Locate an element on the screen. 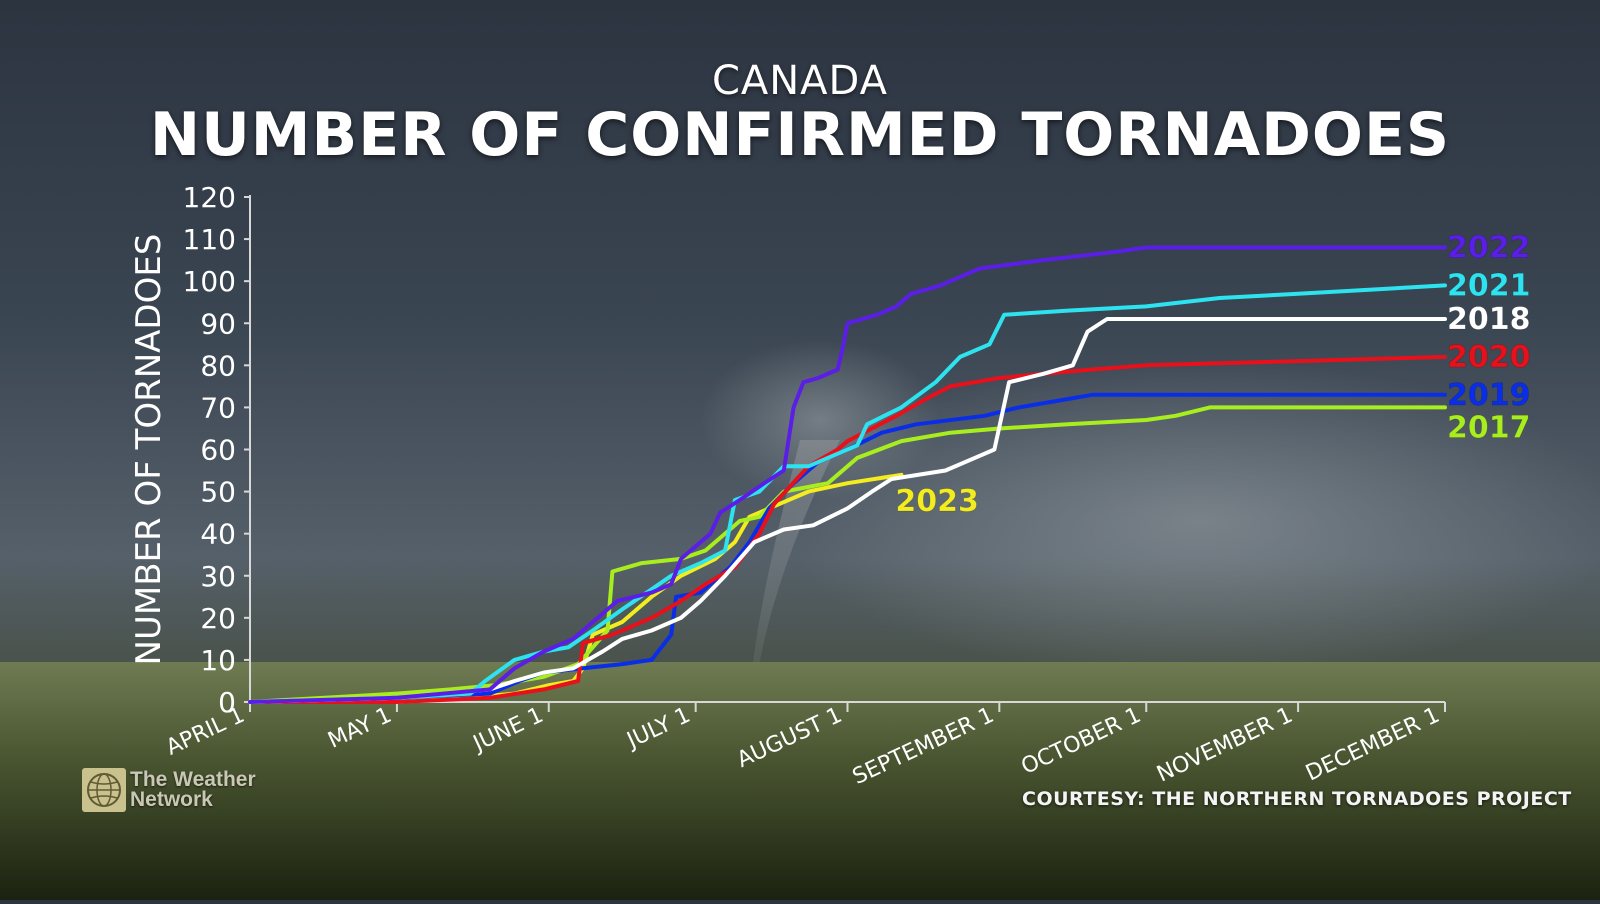 The height and width of the screenshot is (904, 1600). y-tick-label: 60 is located at coordinates (218, 450).